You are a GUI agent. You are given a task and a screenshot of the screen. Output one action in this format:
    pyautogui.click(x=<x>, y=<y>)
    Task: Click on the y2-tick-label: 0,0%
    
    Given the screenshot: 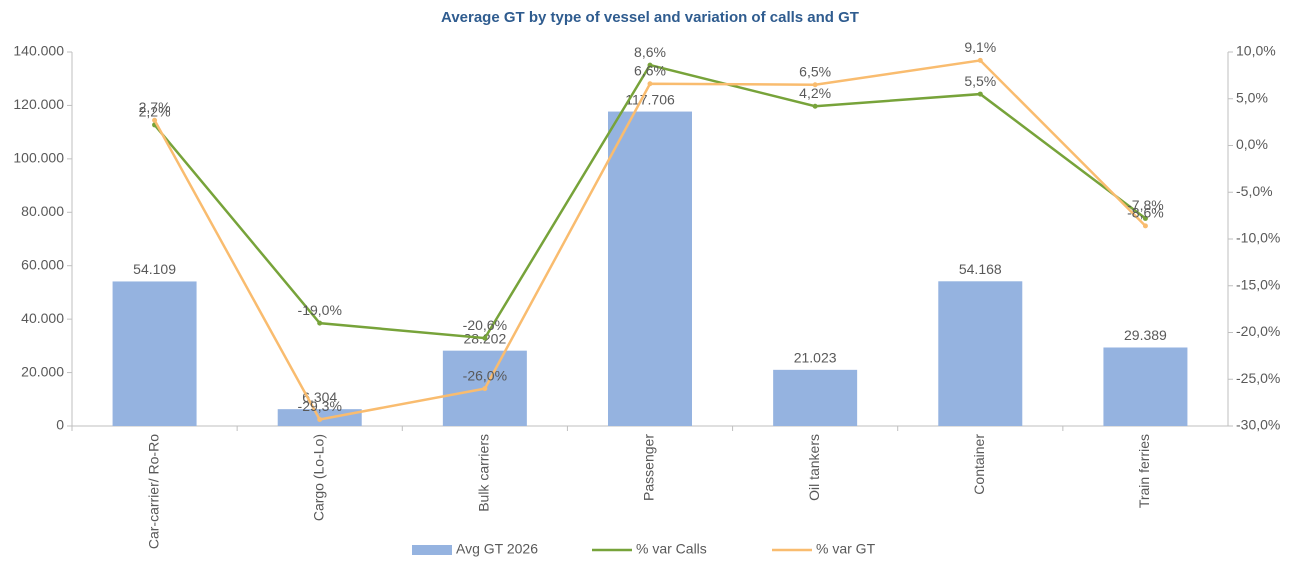 What is the action you would take?
    pyautogui.click(x=1252, y=144)
    